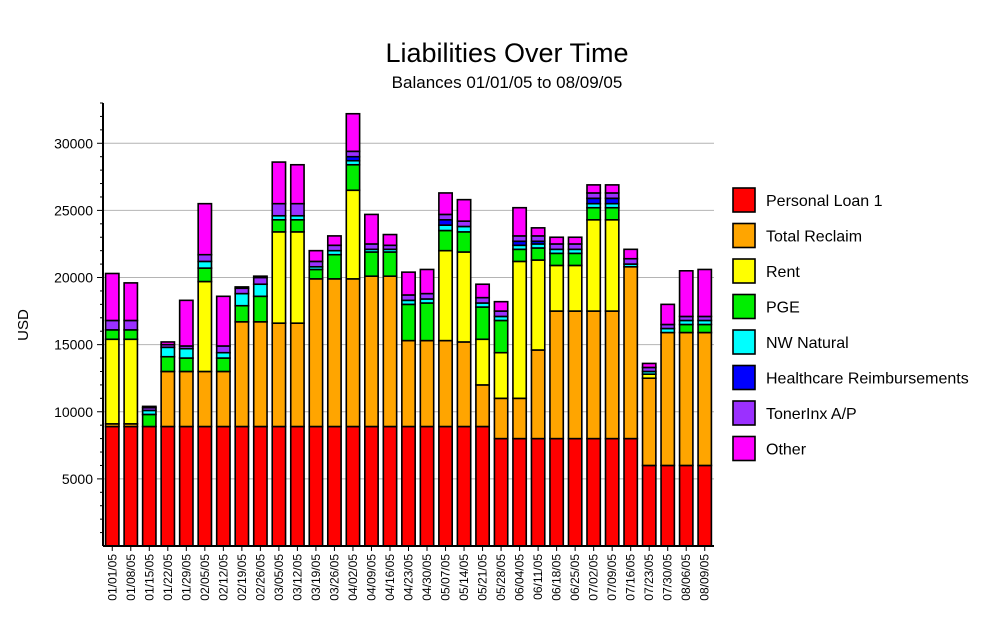  Describe the element at coordinates (186, 577) in the screenshot. I see `x-tick-label: 01/29/05` at that location.